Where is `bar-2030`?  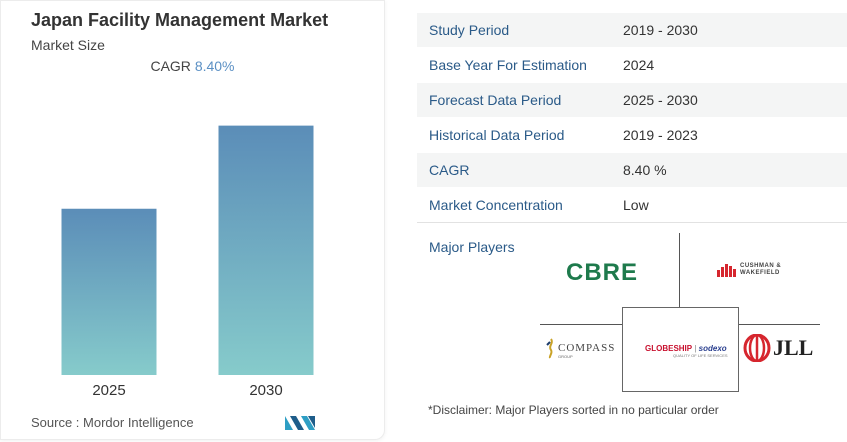
bar-2030 is located at coordinates (266, 250).